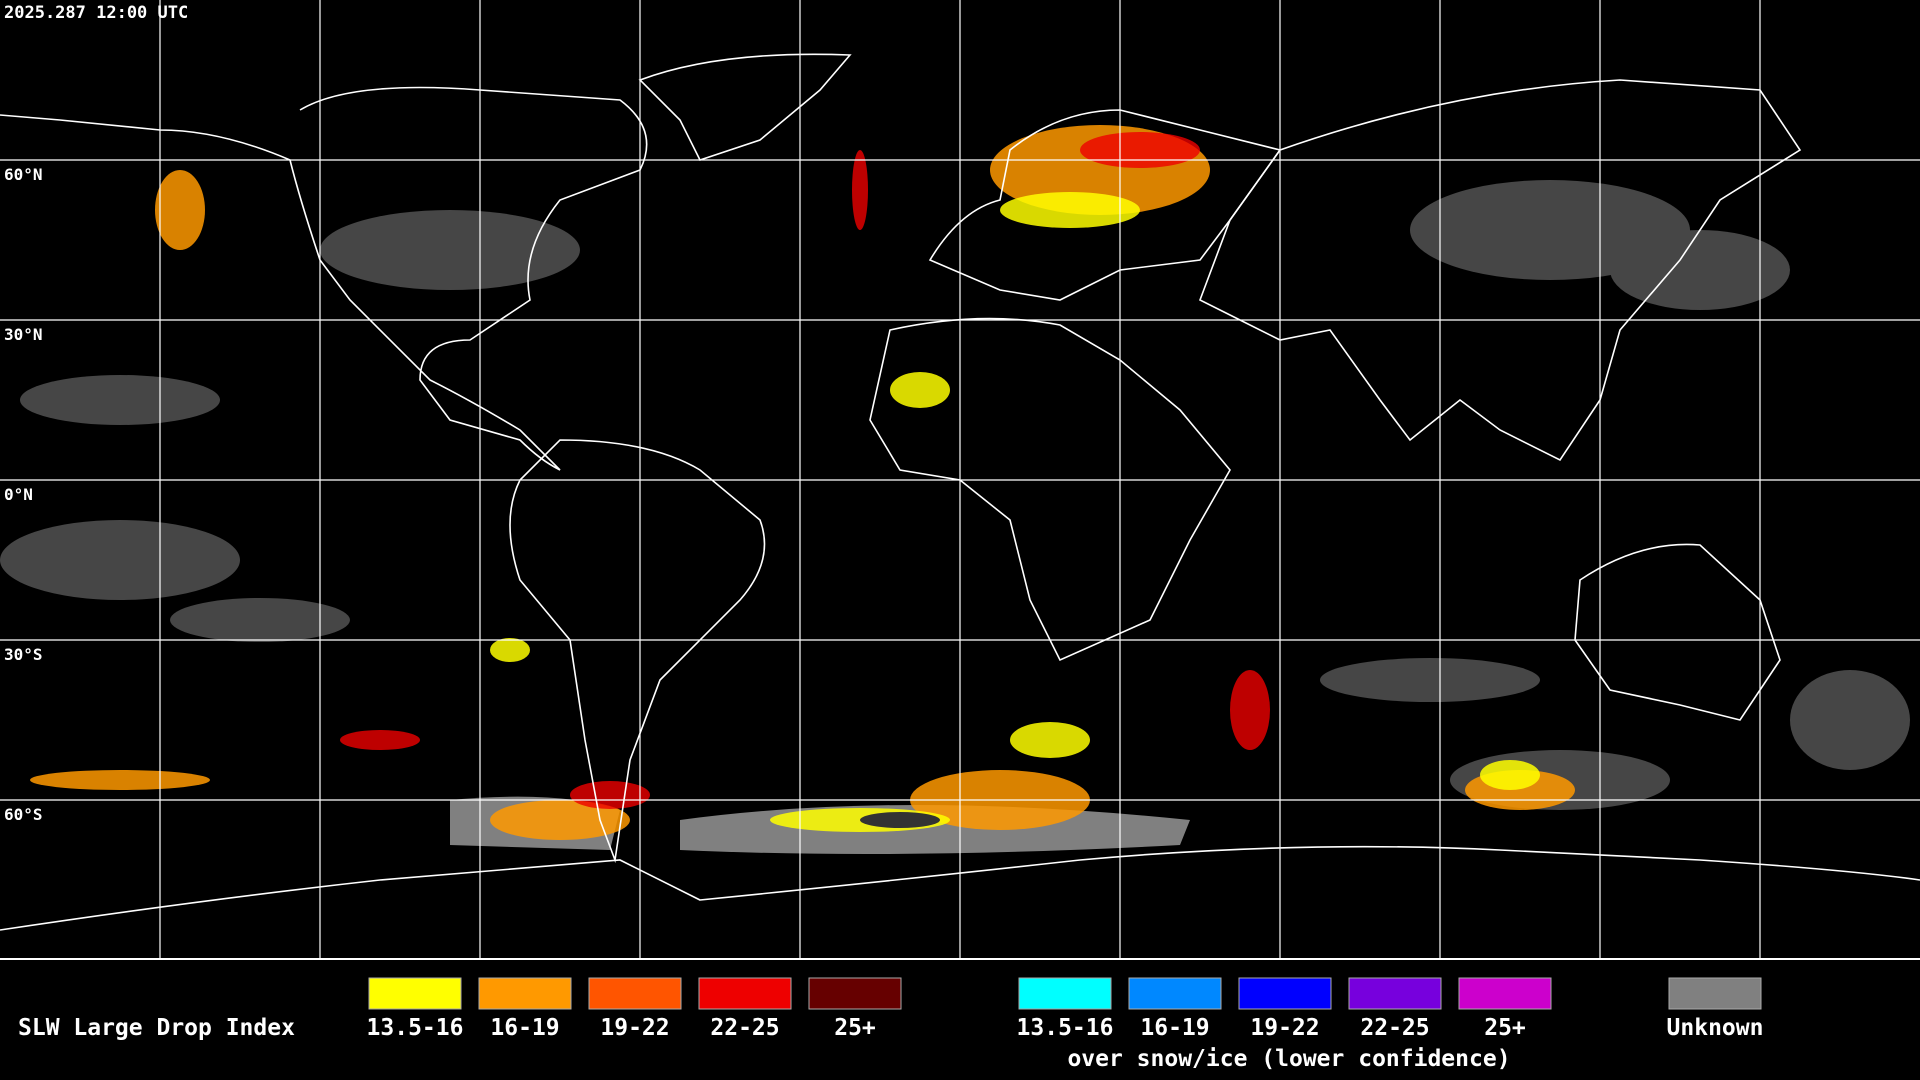  What do you see at coordinates (23, 814) in the screenshot?
I see `lat-label: 60°S` at bounding box center [23, 814].